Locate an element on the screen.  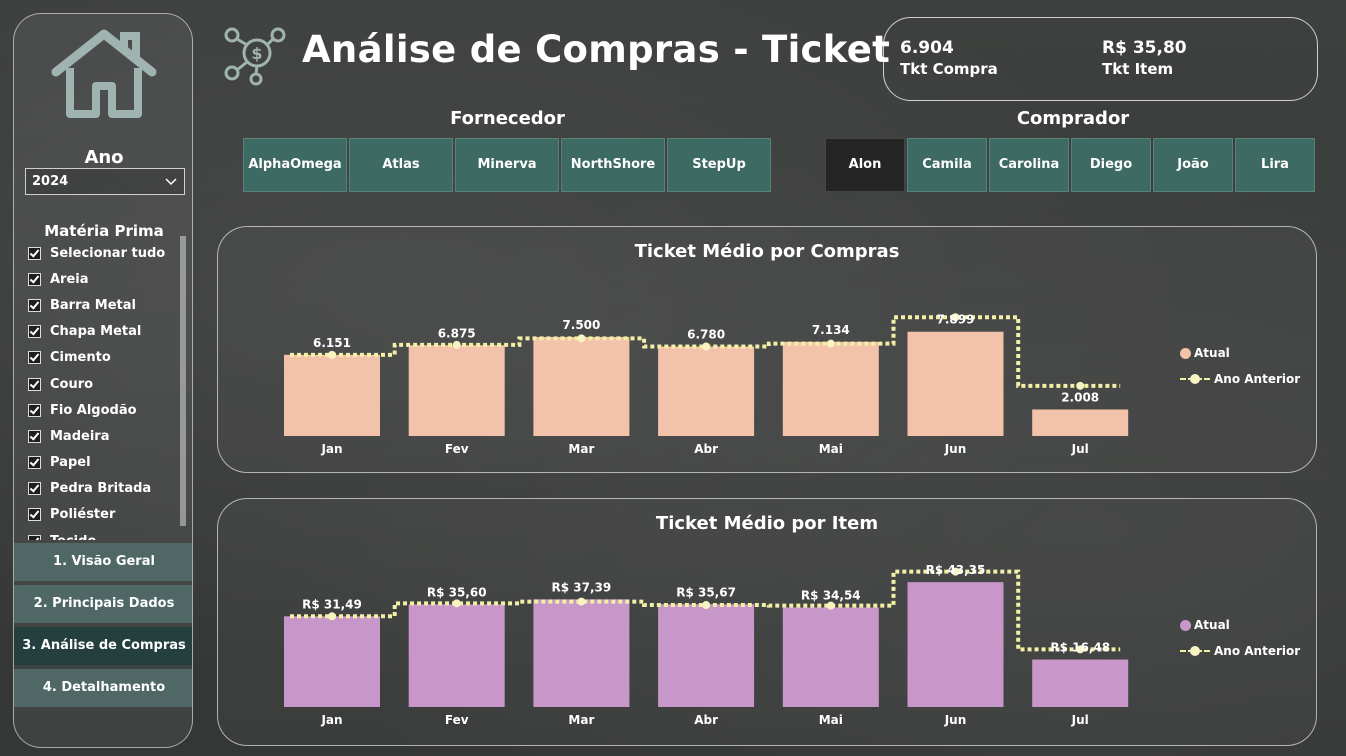
materia-prima-option: Areia is located at coordinates (103, 279).